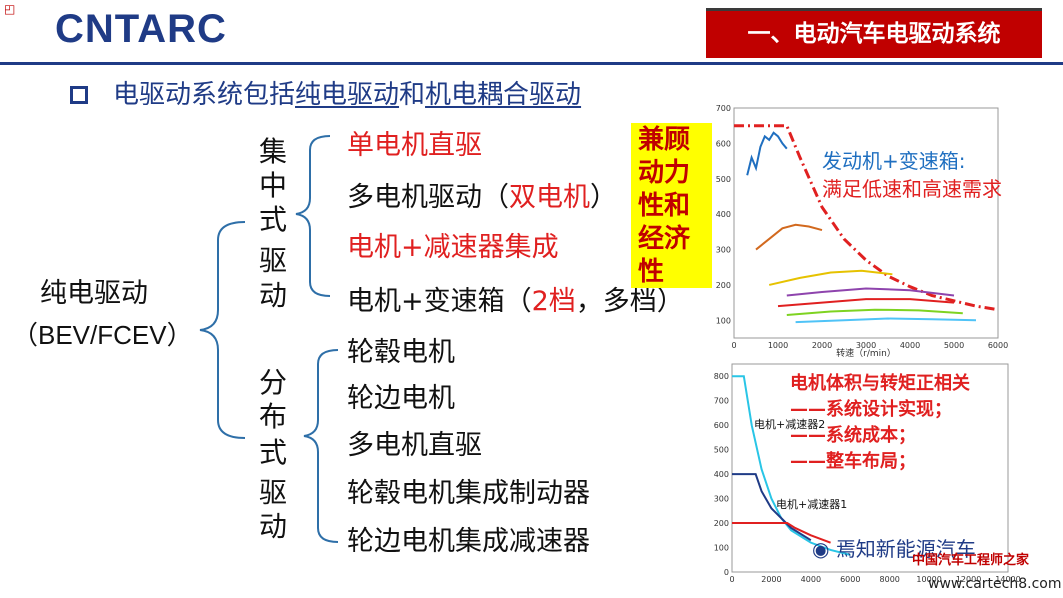  I want to click on item-multi-motor-red: 双电机, so click(549, 197).